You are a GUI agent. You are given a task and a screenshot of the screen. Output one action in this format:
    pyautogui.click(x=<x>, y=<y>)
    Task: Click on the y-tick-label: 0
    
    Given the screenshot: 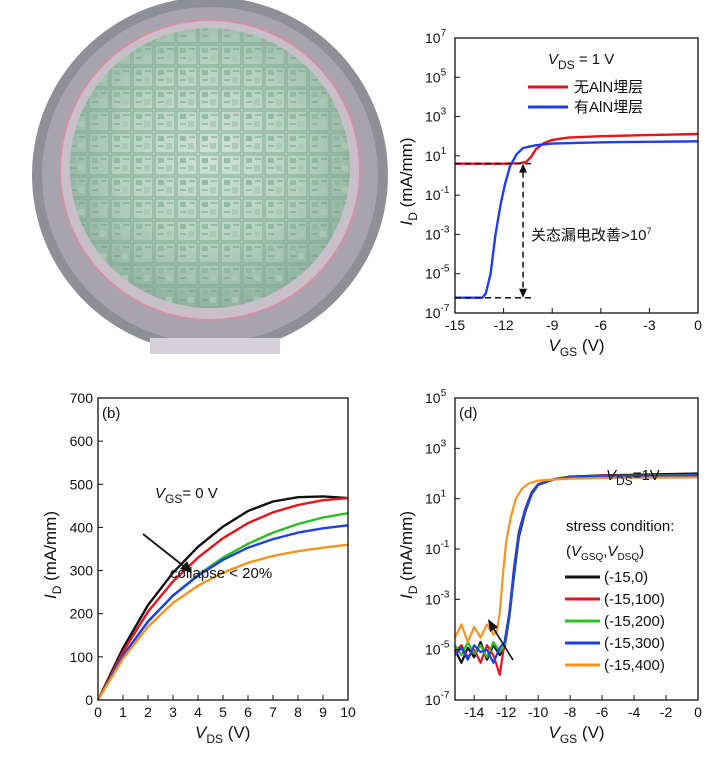 What is the action you would take?
    pyautogui.click(x=89, y=700)
    